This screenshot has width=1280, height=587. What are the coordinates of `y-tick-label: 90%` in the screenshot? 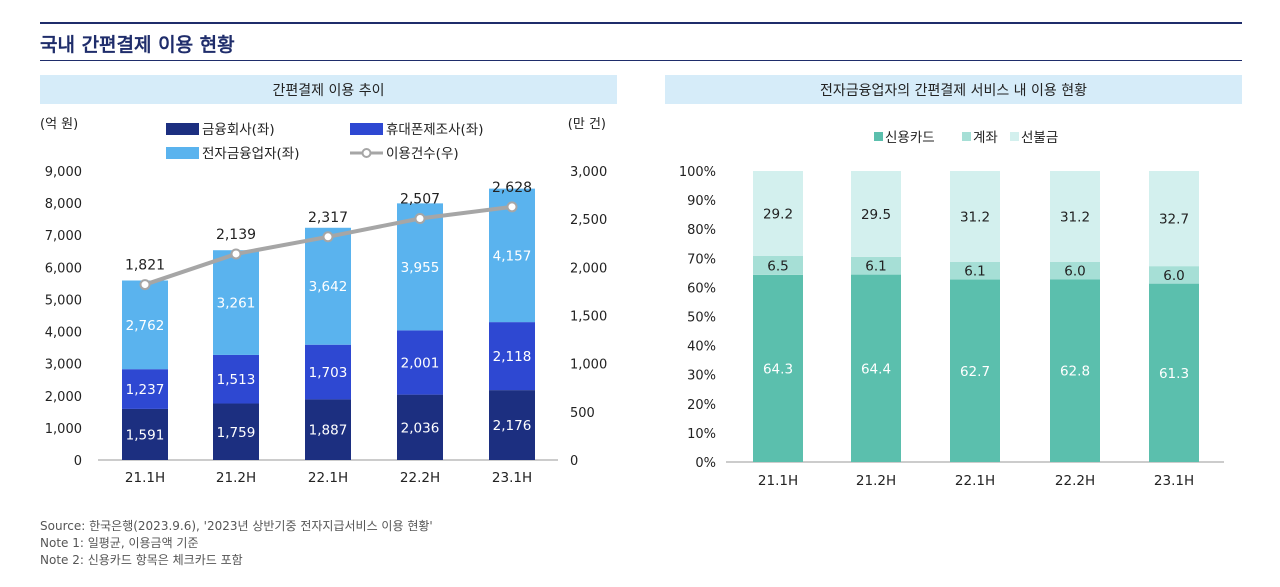 It's located at (701, 201).